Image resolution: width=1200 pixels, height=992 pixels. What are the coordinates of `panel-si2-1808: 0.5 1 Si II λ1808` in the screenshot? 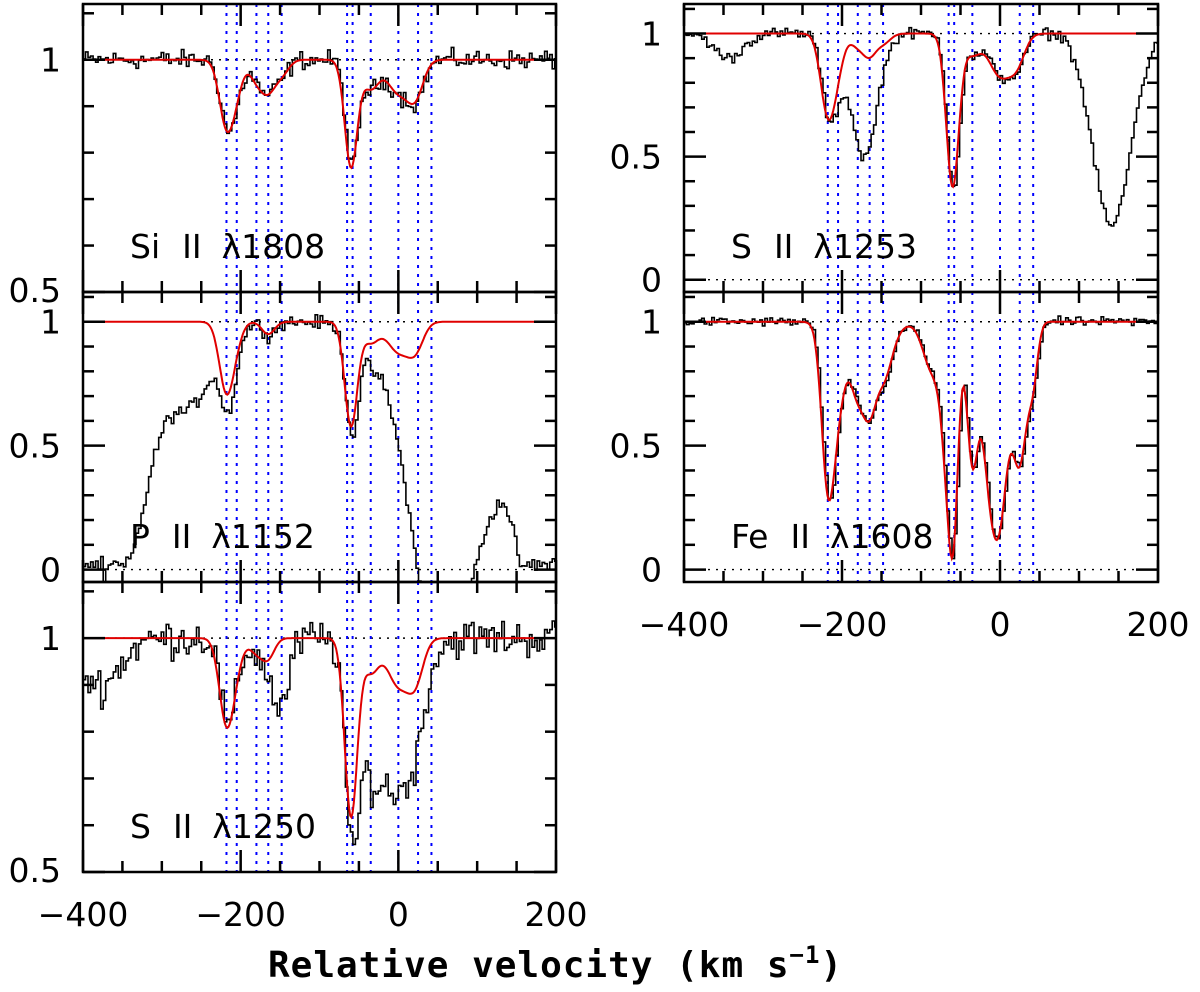 It's located at (283, 156).